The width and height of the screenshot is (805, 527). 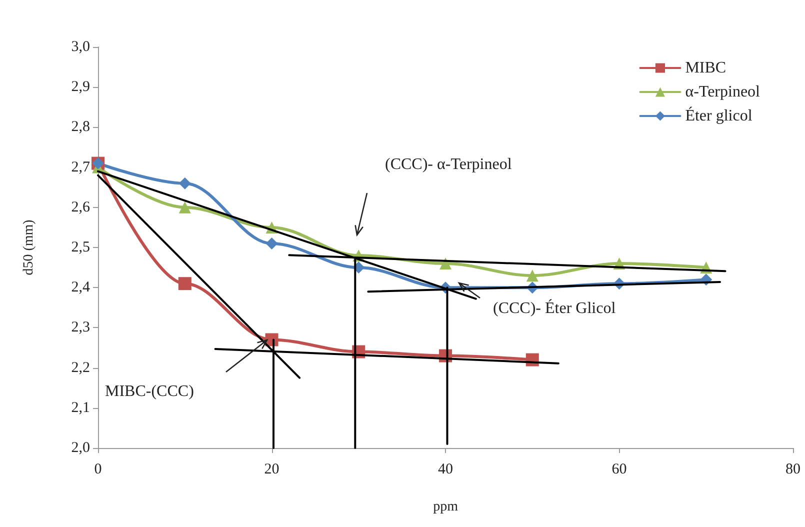 What do you see at coordinates (272, 470) in the screenshot?
I see `x-tick-label: 20` at bounding box center [272, 470].